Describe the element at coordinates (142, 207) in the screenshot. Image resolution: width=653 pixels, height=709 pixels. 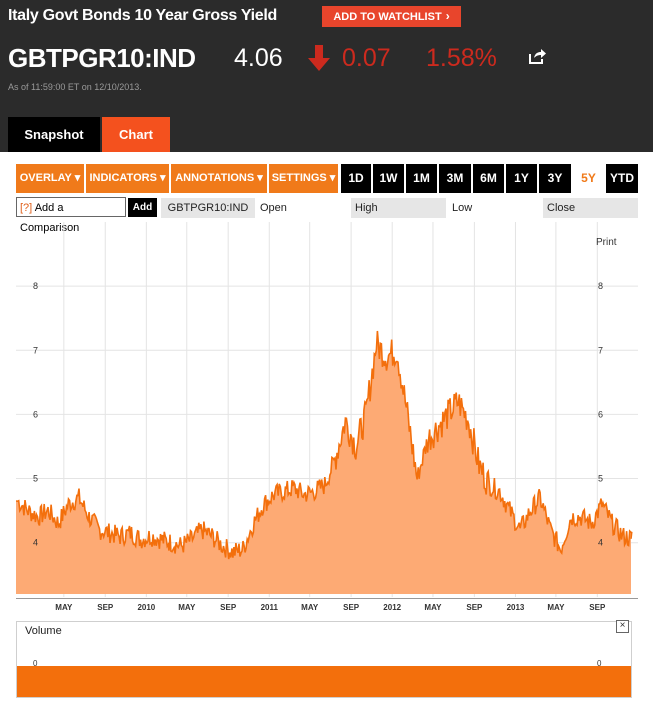
I see `add-button: Add` at that location.